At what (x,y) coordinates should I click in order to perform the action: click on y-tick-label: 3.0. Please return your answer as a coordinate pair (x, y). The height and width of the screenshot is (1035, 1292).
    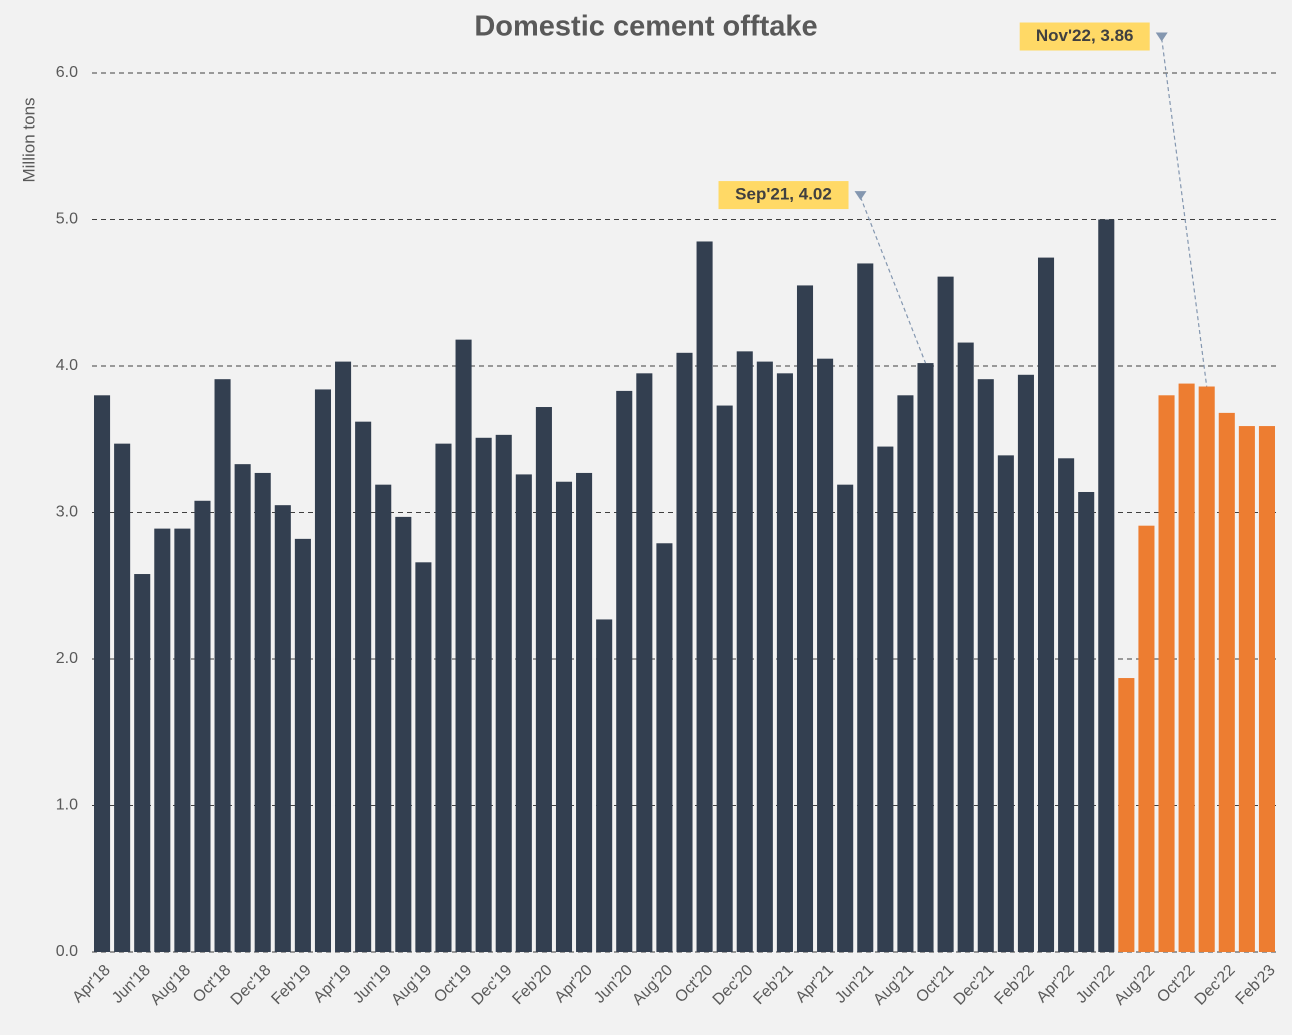
    Looking at the image, I should click on (67, 512).